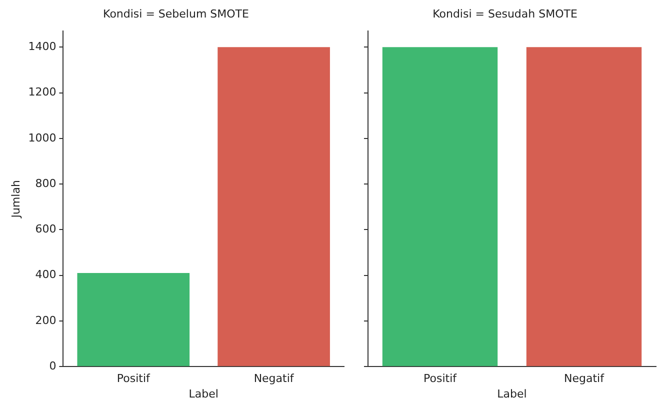  I want to click on y-tick-label: 200, so click(45, 320).